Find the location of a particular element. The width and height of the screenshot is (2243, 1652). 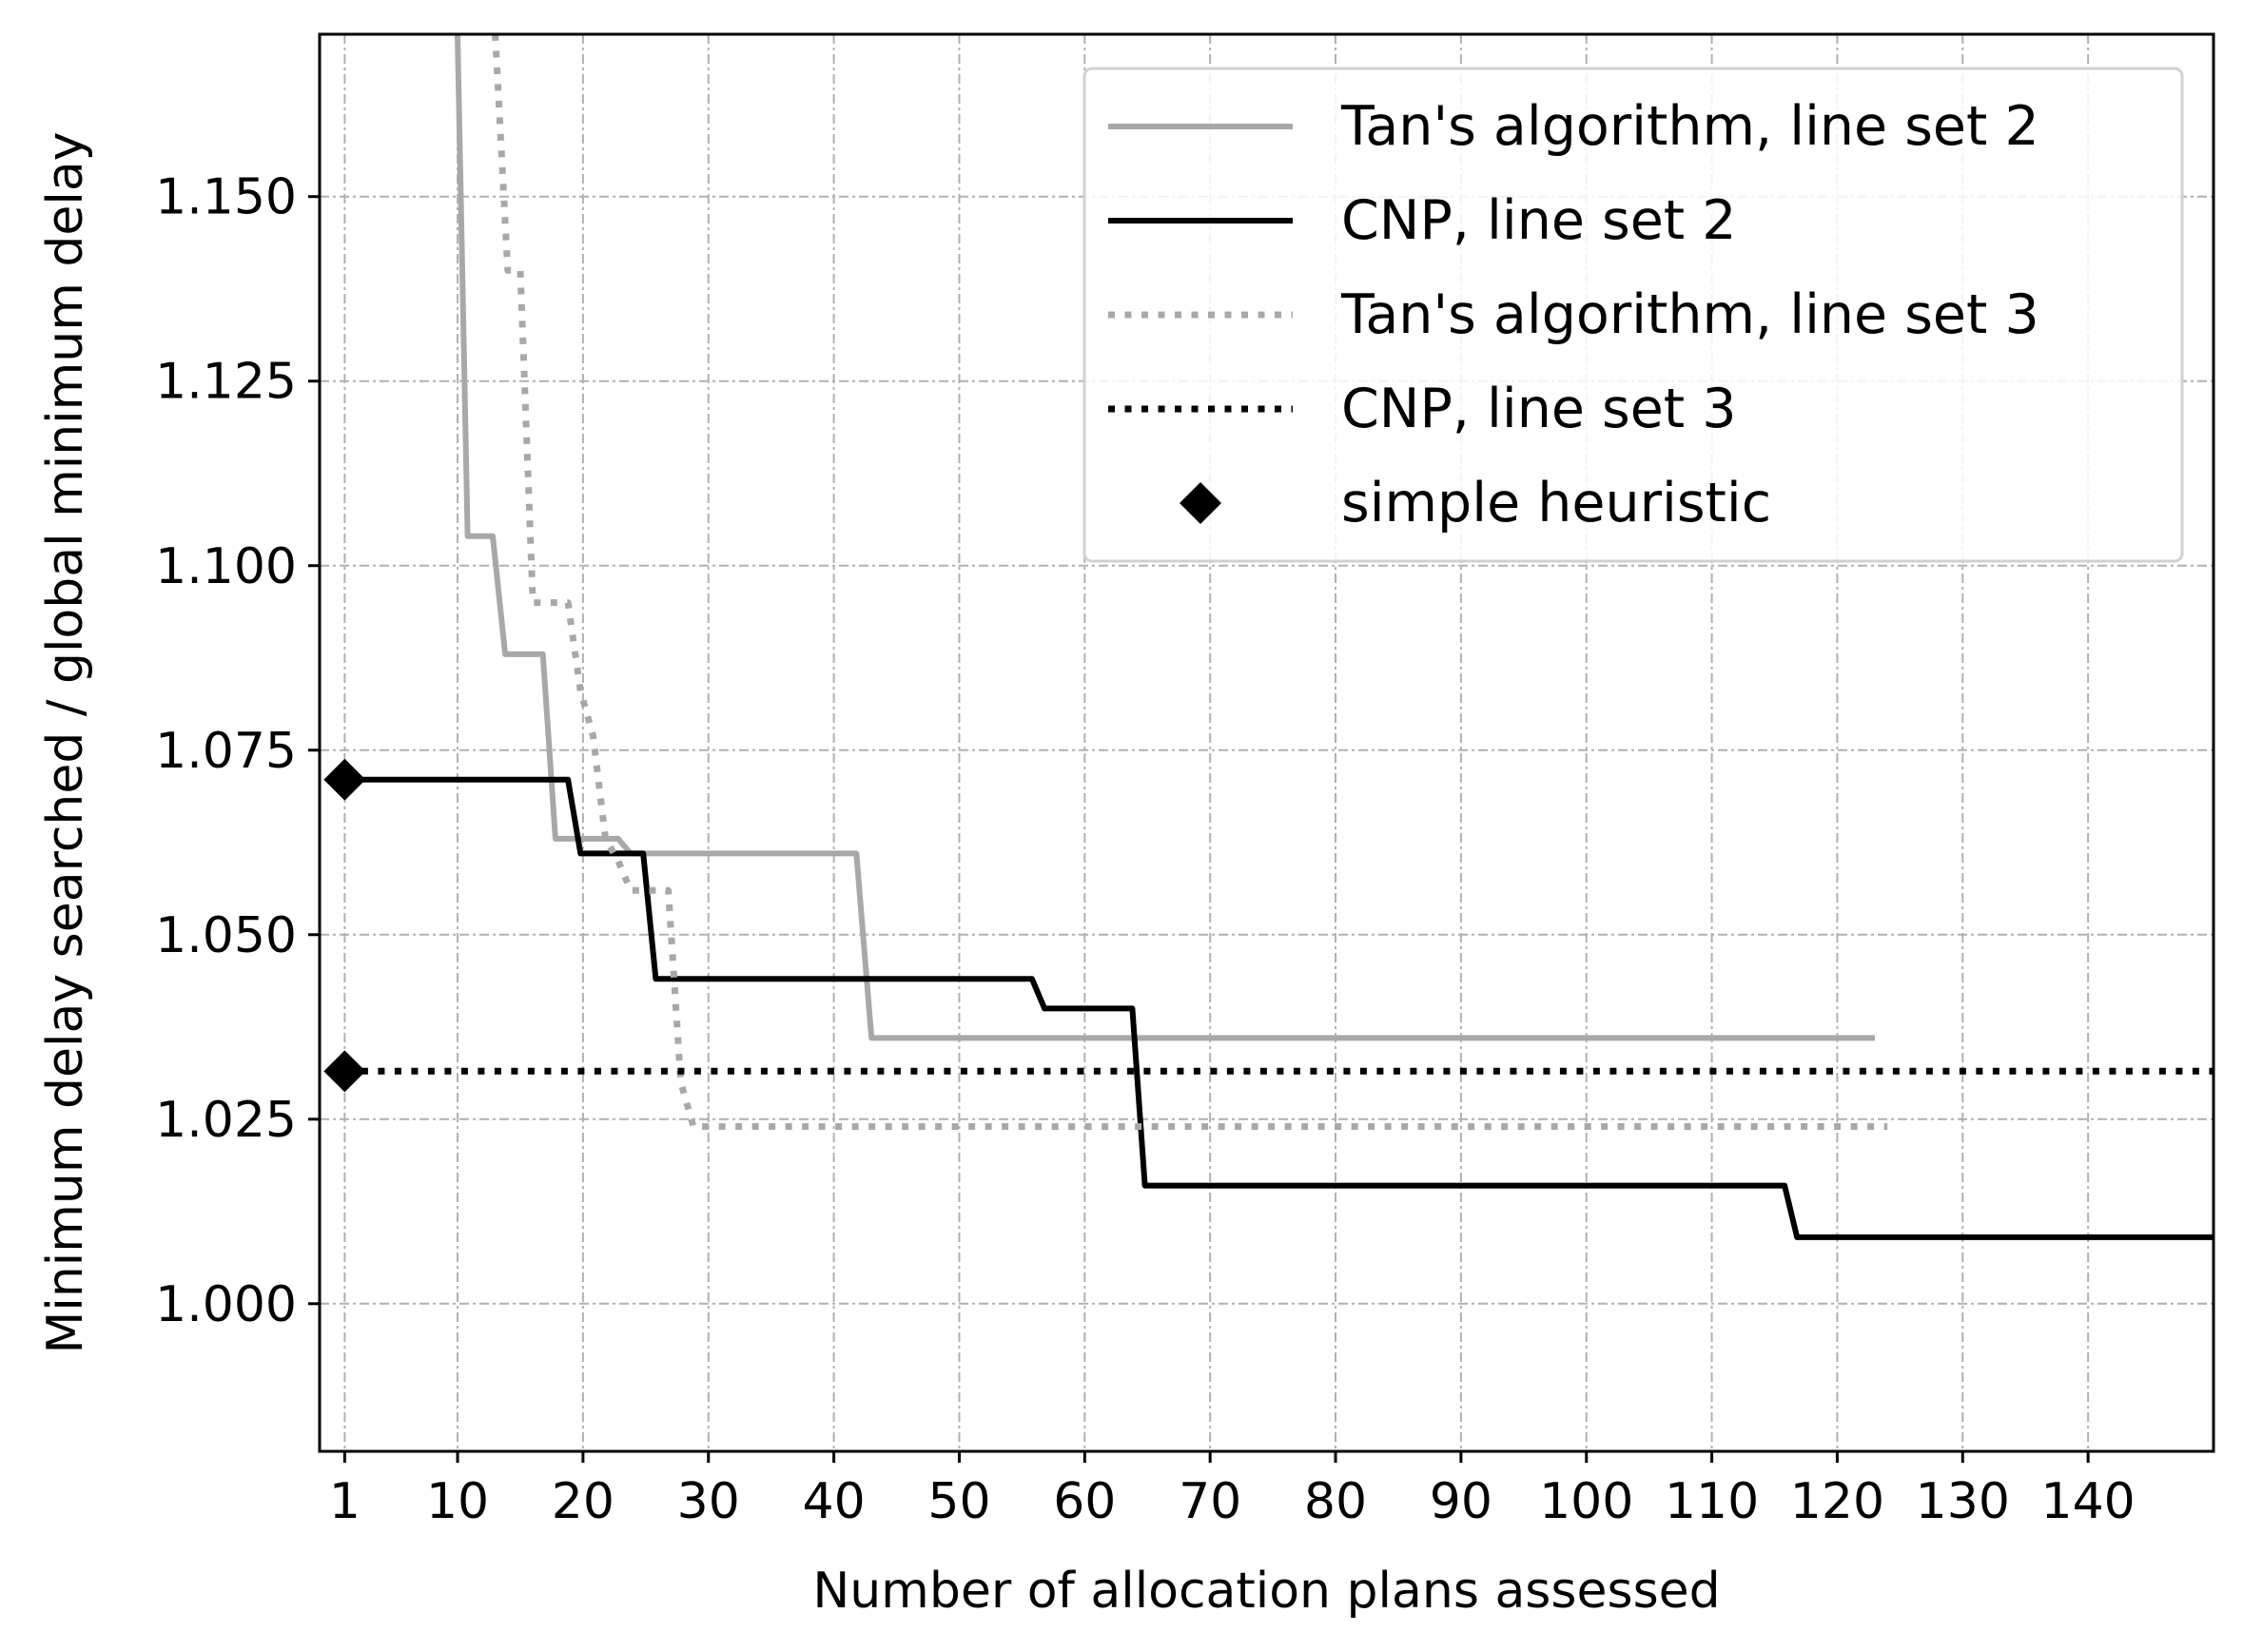

legend-item-4-label: CNP, line set 3 is located at coordinates (1539, 409).